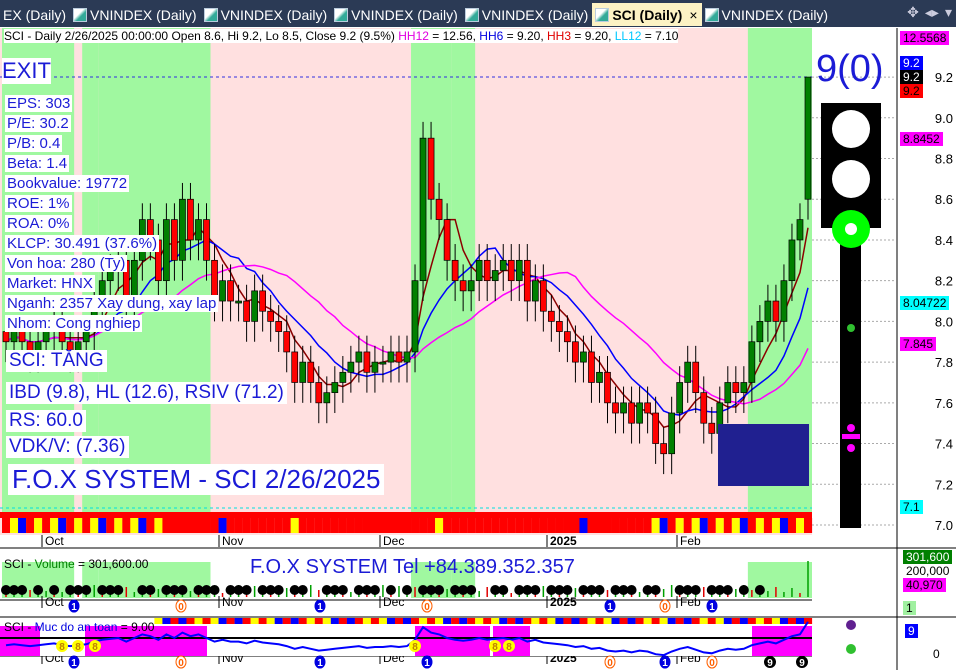 The height and width of the screenshot is (670, 956). I want to click on tab-5: SCI (Daily) ×, so click(647, 14).